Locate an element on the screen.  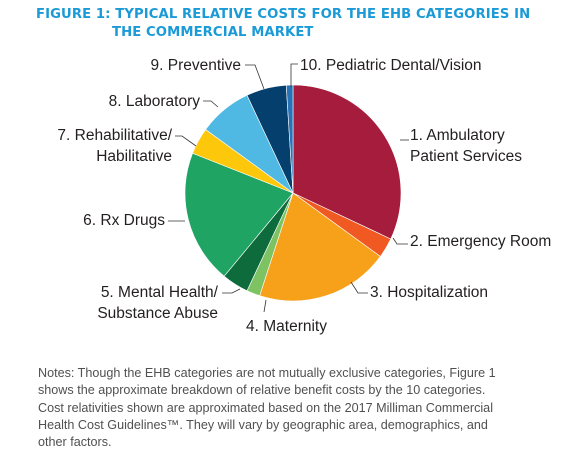
slice-label-7: 7. Rehabilitative/Habilitative is located at coordinates (114, 146).